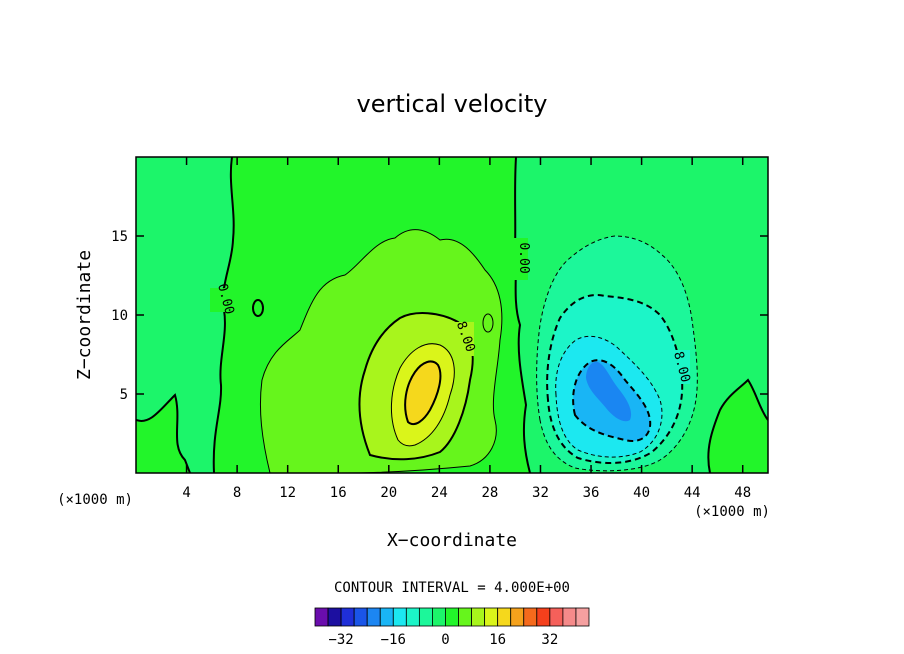 This screenshot has width=904, height=654. What do you see at coordinates (338, 493) in the screenshot?
I see `x-tick-label: 16` at bounding box center [338, 493].